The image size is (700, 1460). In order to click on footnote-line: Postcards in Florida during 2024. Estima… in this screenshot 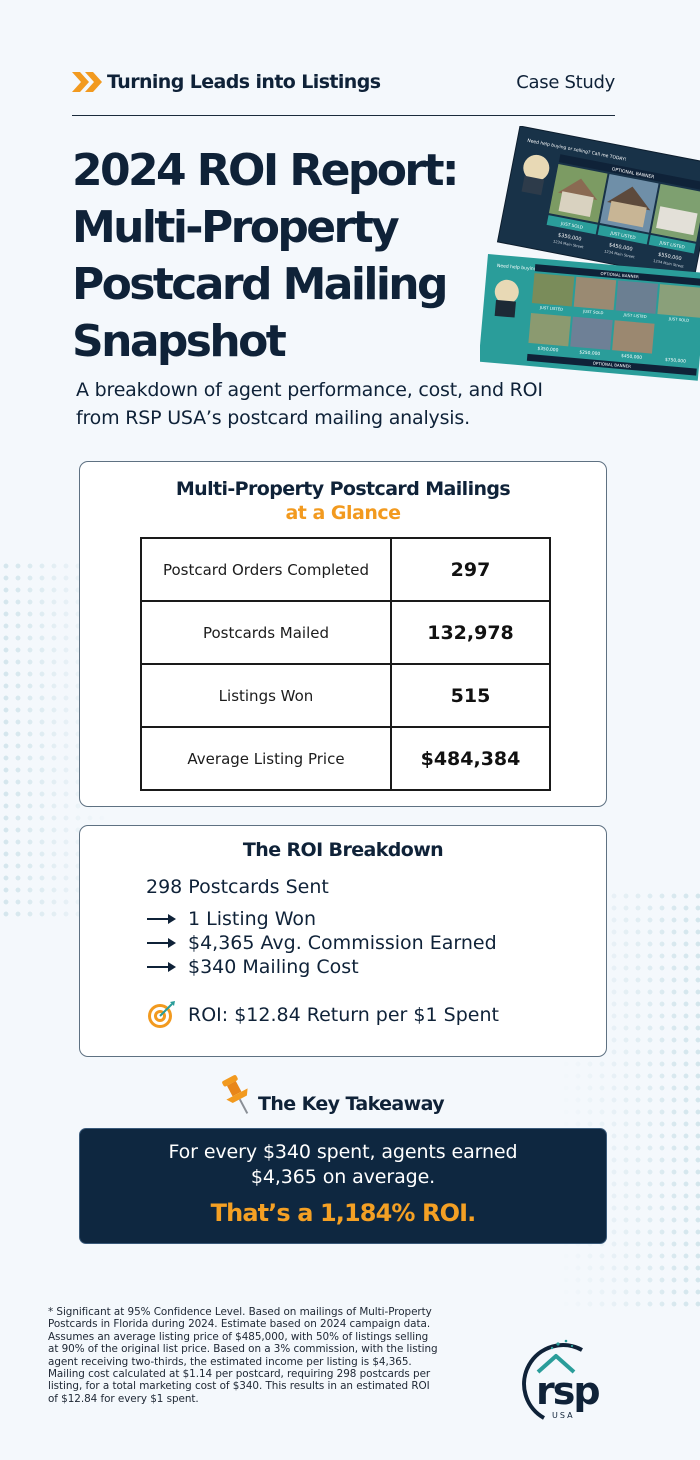, I will do `click(239, 1324)`.